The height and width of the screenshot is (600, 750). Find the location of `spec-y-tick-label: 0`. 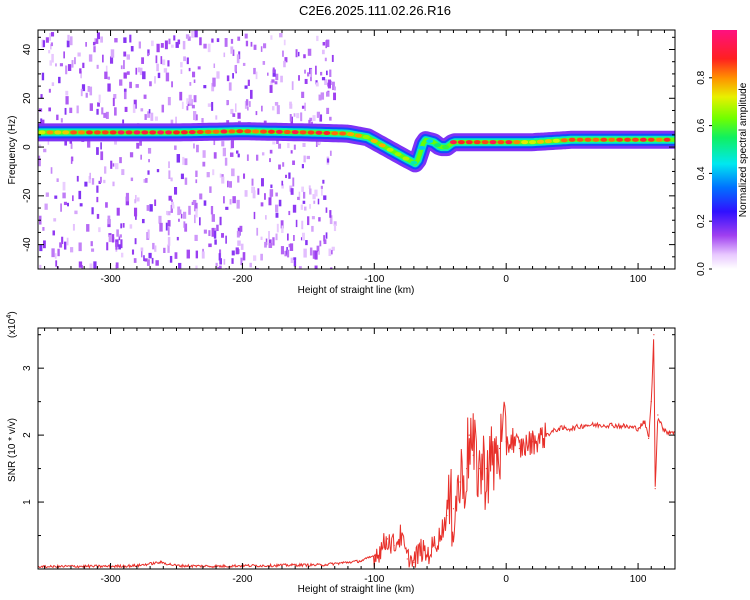

spec-y-tick-label: 0 is located at coordinates (27, 147).